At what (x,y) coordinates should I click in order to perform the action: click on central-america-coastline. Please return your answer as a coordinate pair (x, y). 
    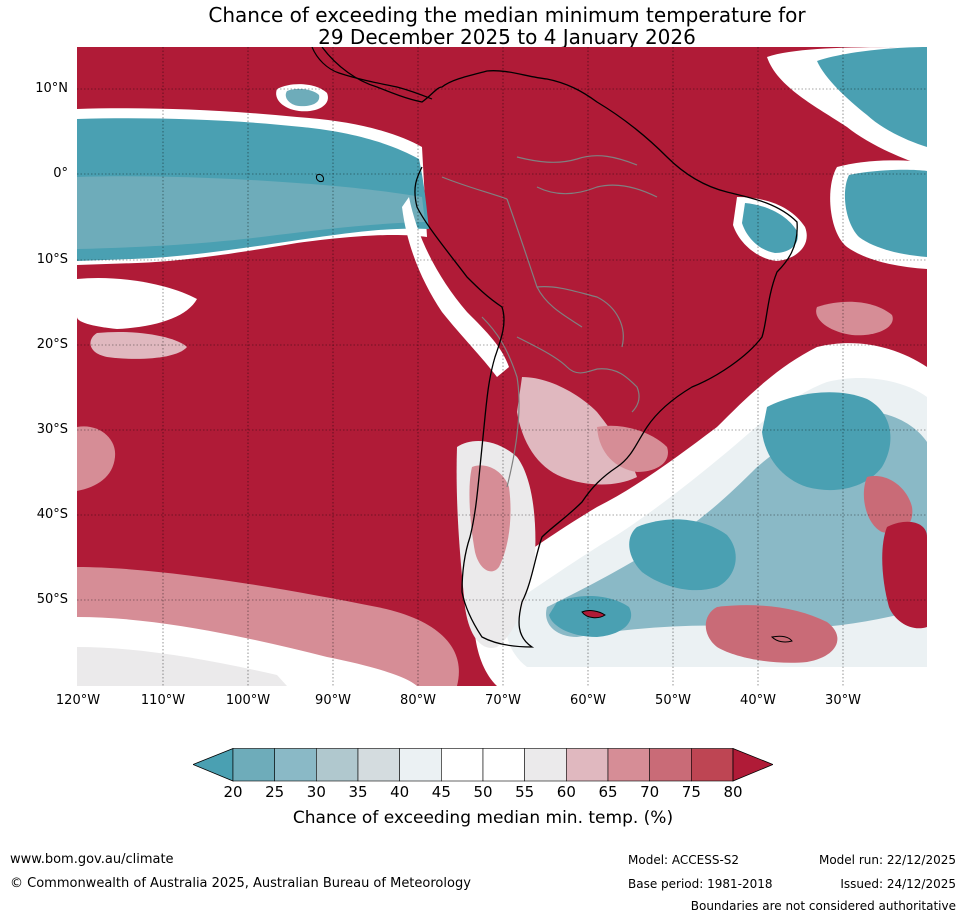
    Looking at the image, I should click on (372, 73).